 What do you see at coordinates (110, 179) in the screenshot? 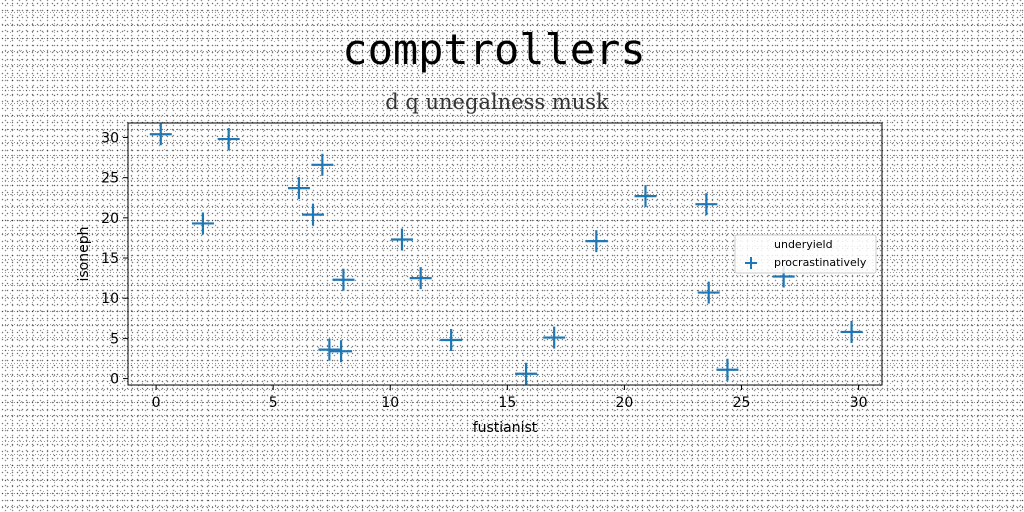
I see `y-tick-label: 25` at bounding box center [110, 179].